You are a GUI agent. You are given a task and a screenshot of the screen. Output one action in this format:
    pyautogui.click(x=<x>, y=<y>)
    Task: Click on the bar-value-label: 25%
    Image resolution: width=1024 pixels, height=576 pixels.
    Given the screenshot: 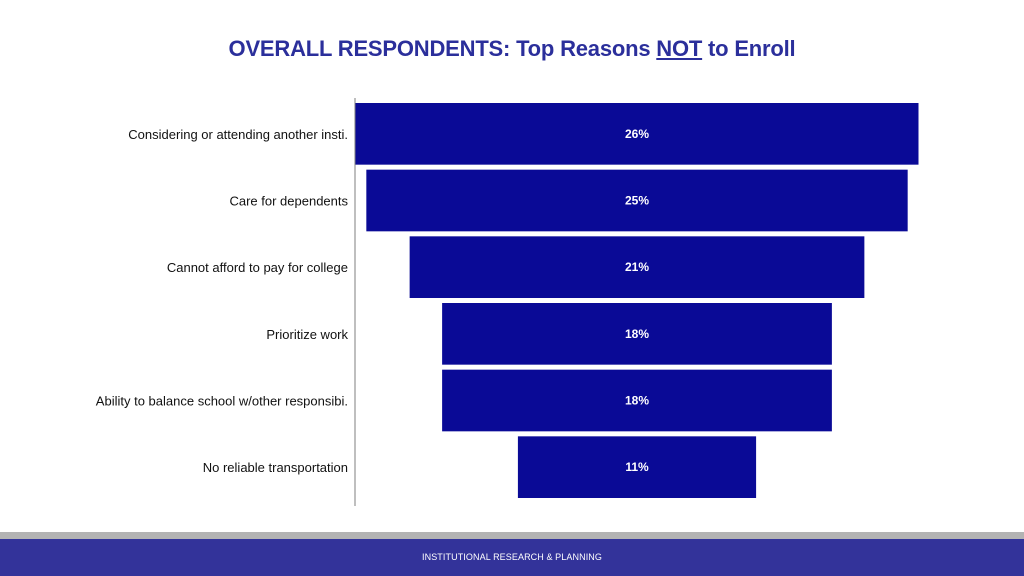 What is the action you would take?
    pyautogui.click(x=637, y=201)
    